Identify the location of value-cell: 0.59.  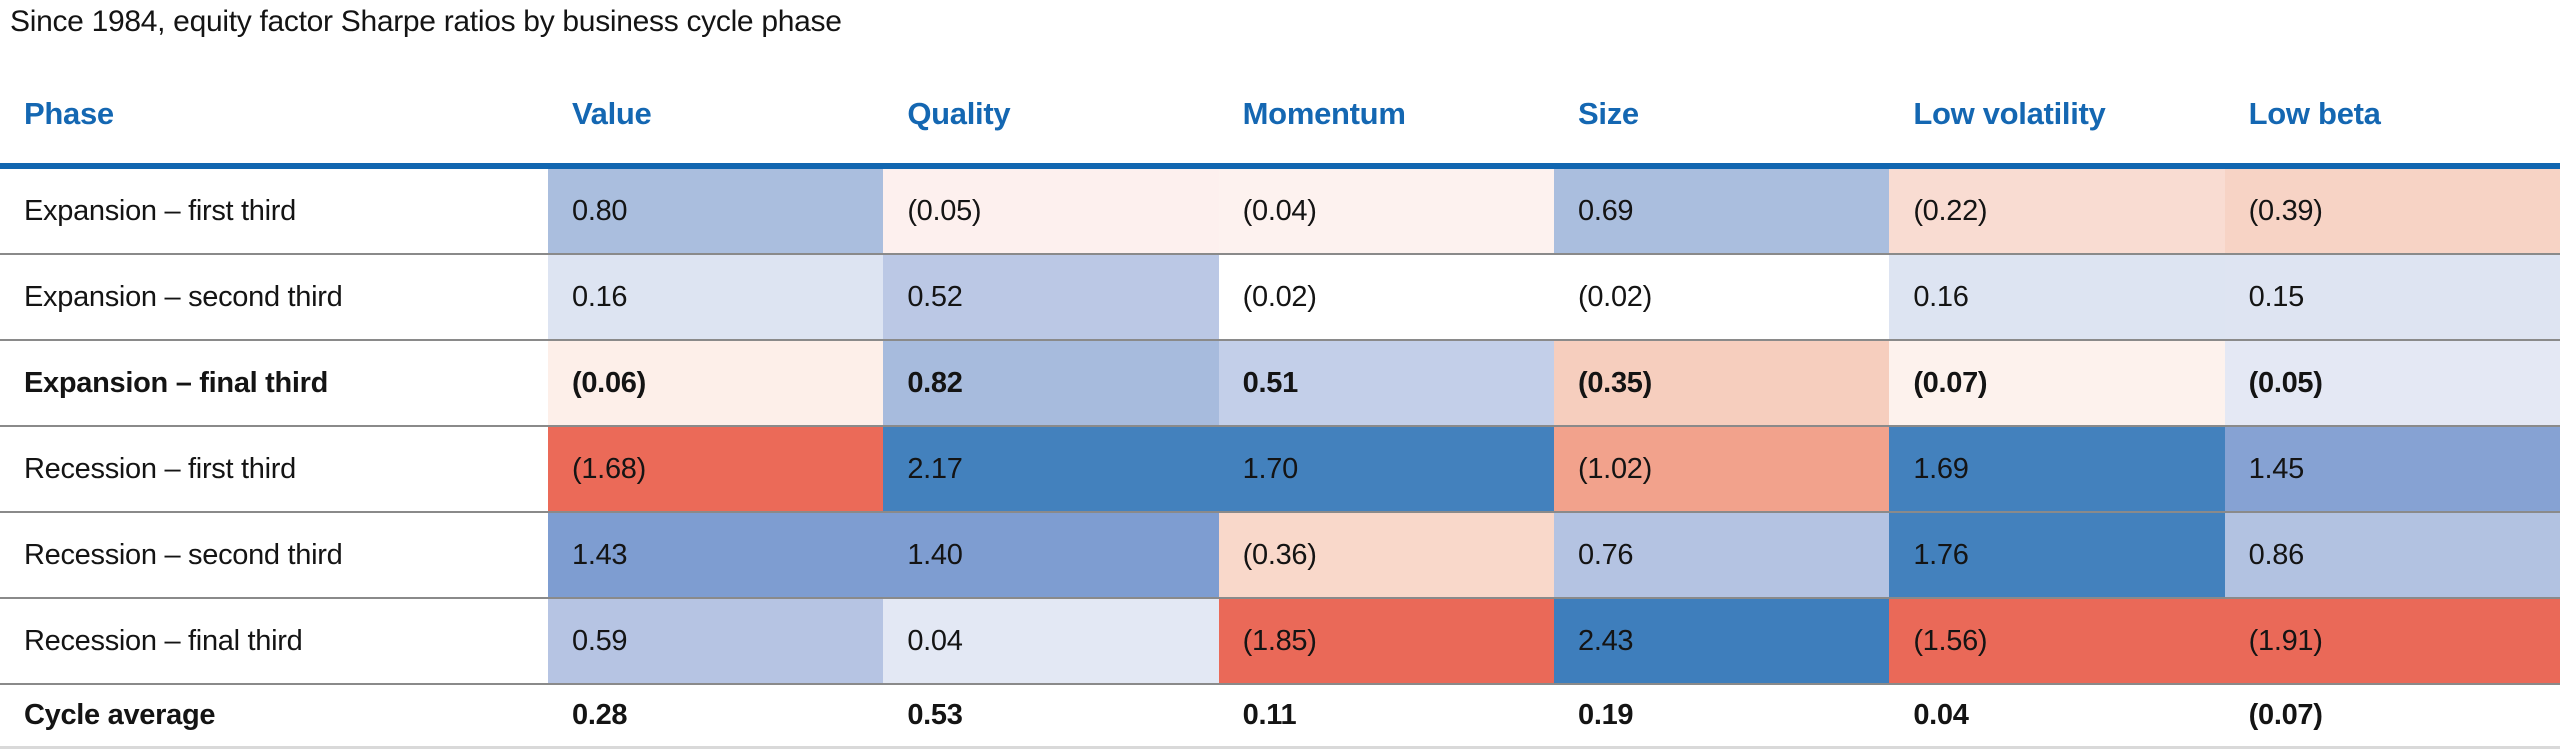
(716, 641).